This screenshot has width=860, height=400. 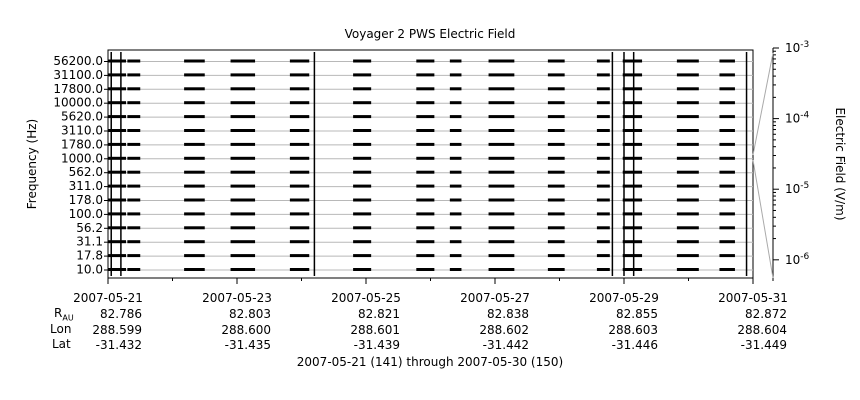 I want to click on colorbar-connector-bottom, so click(x=763, y=219).